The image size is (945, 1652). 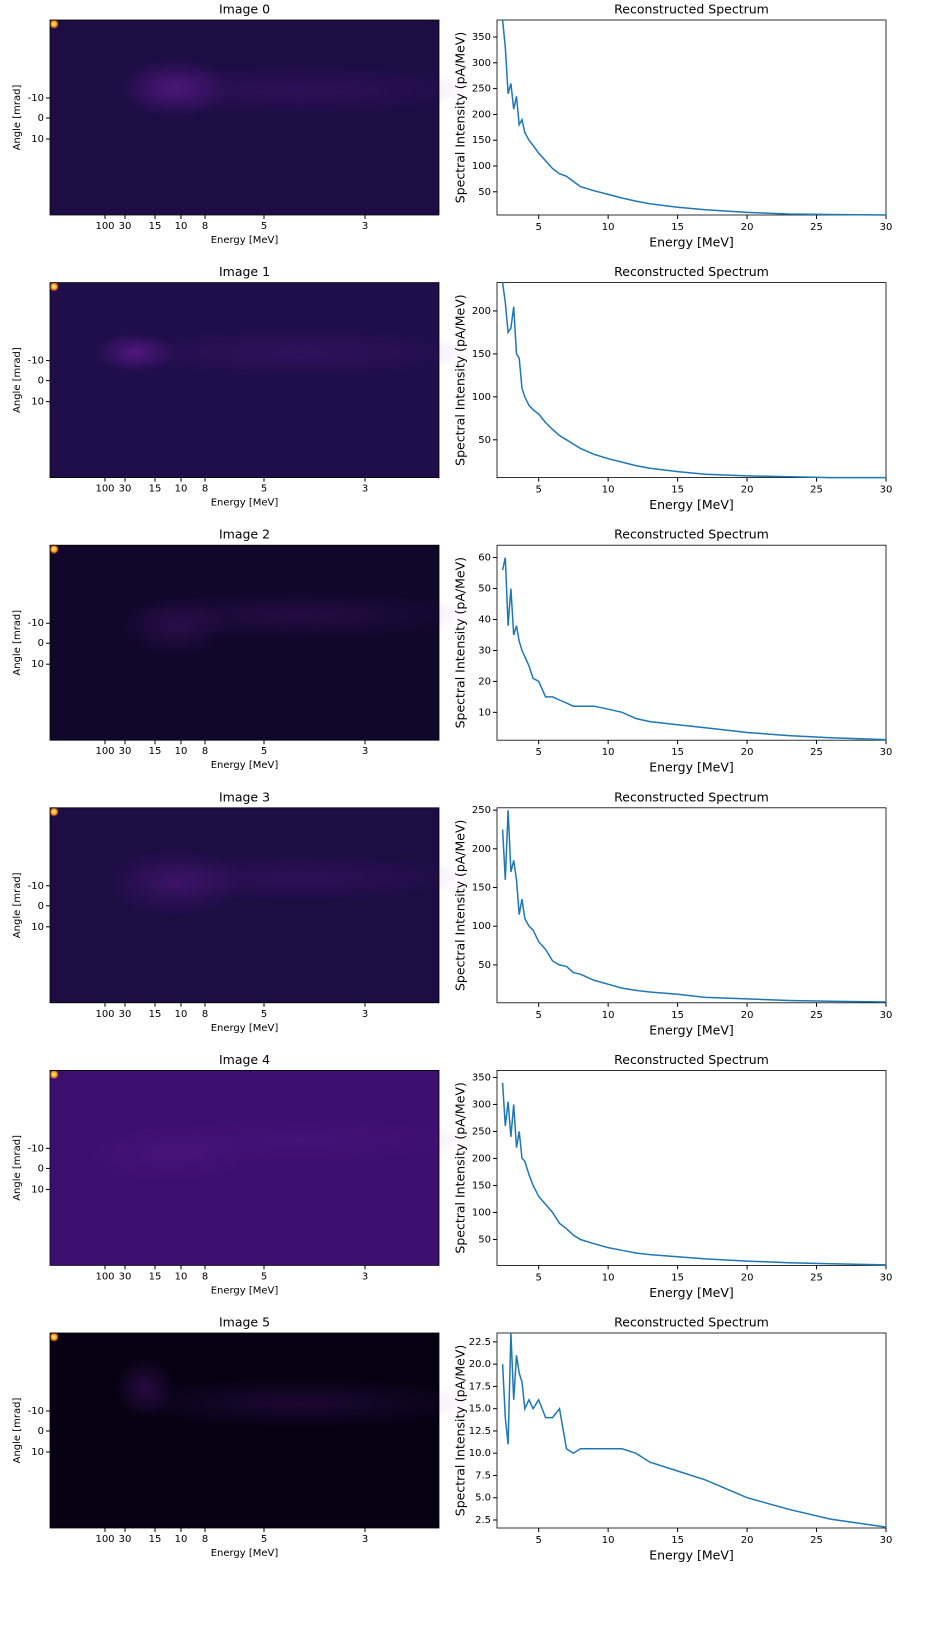 I want to click on y-tick-label: 7.5, so click(x=483, y=1475).